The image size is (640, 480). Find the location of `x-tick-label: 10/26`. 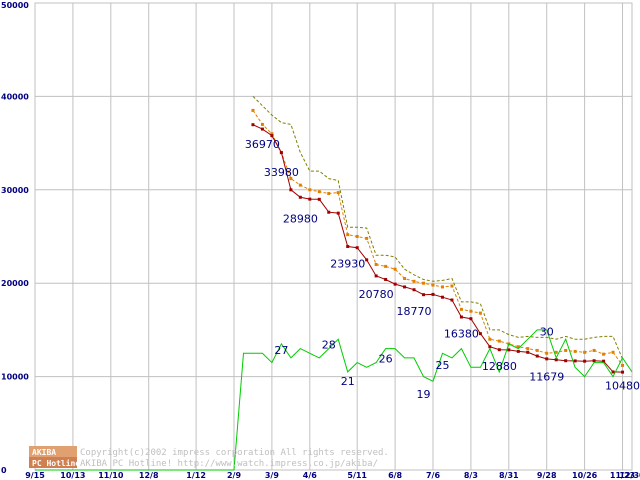

x-tick-label: 10/26 is located at coordinates (585, 475).